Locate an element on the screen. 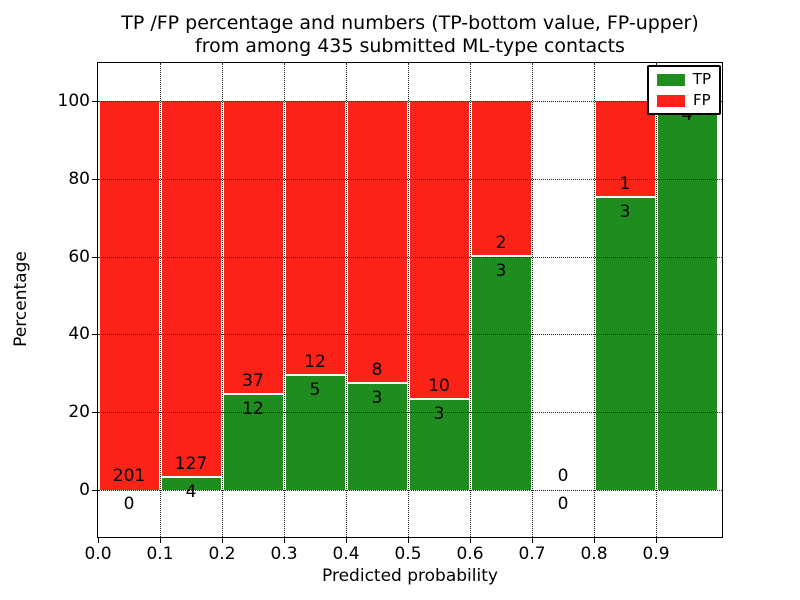 This screenshot has height=600, width=800. legend-swatch-fp is located at coordinates (671, 100).